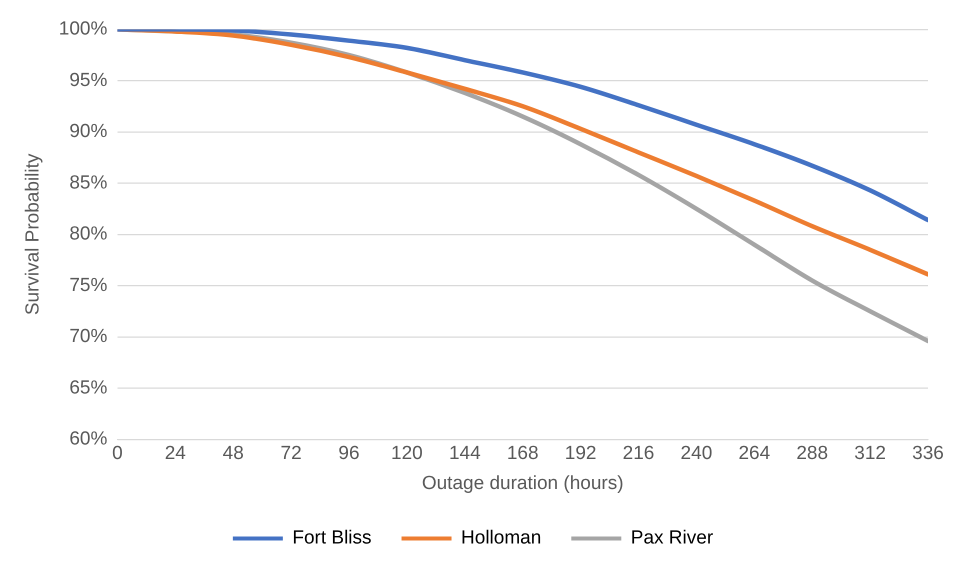 The width and height of the screenshot is (958, 580). I want to click on x-axis-title: Outage duration (hours), so click(523, 483).